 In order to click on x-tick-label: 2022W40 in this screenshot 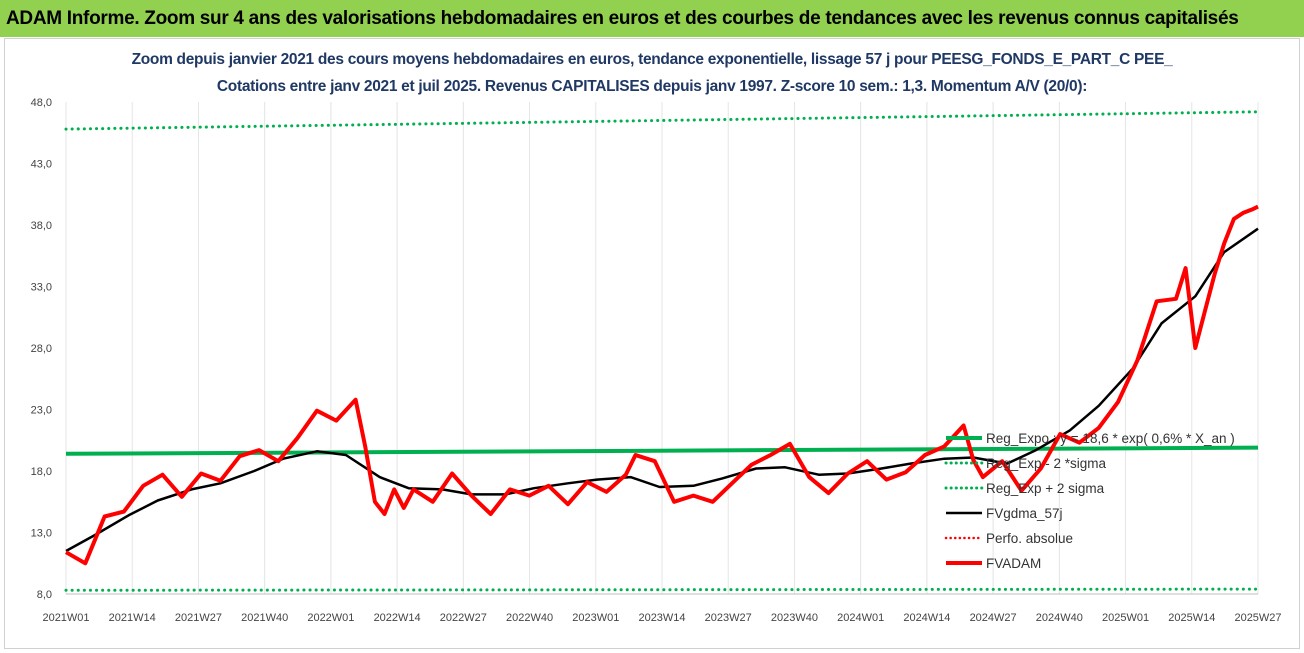, I will do `click(529, 618)`.